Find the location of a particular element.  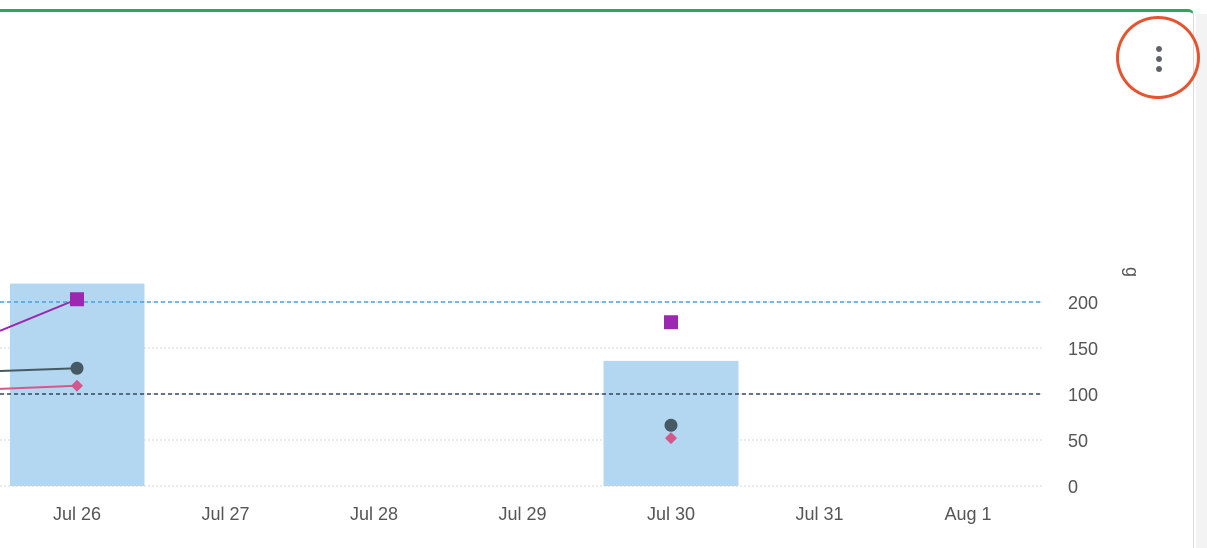

y-tick-label: 0 is located at coordinates (1073, 487).